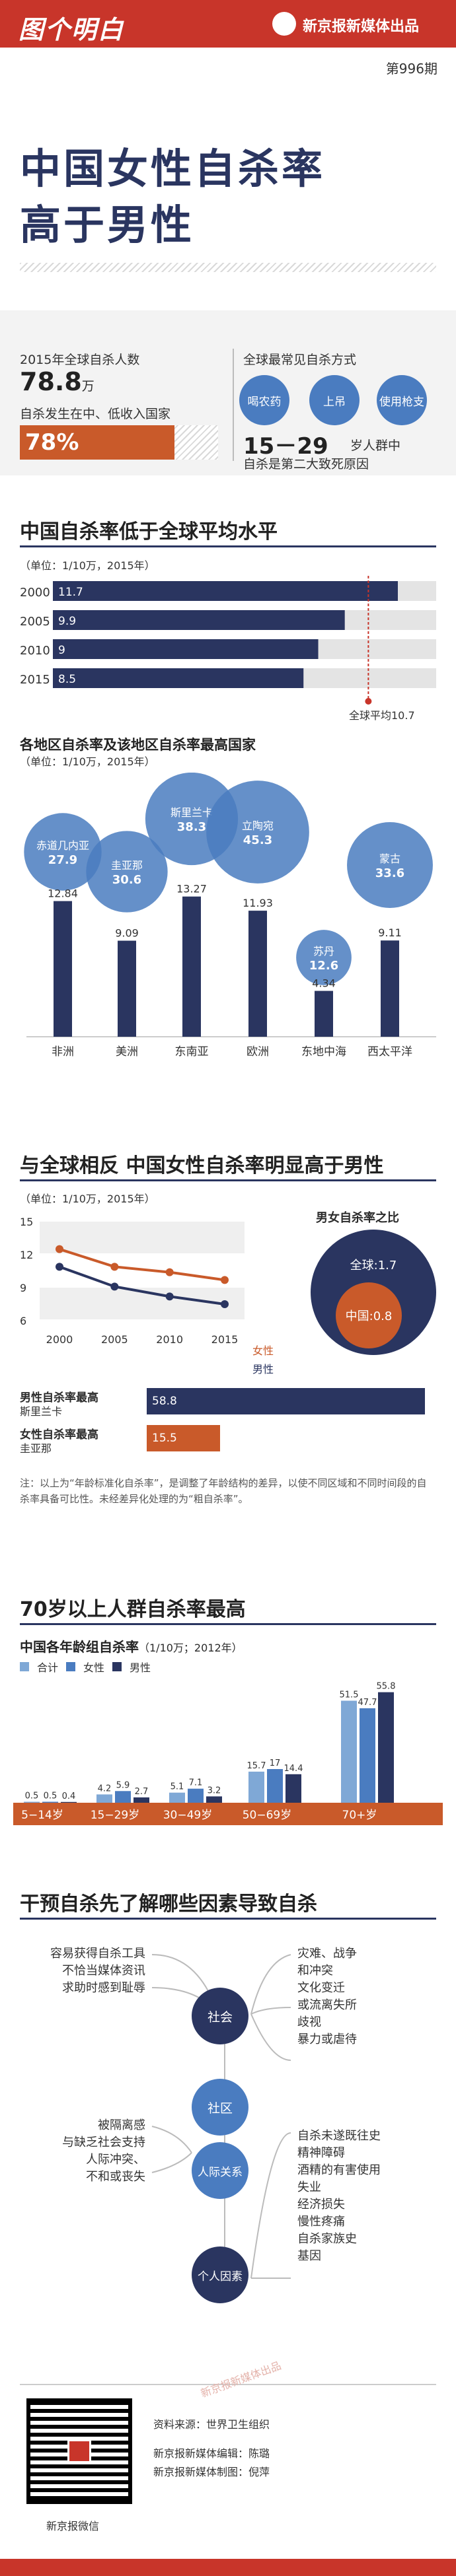  I want to click on header-banner, so click(228, 24).